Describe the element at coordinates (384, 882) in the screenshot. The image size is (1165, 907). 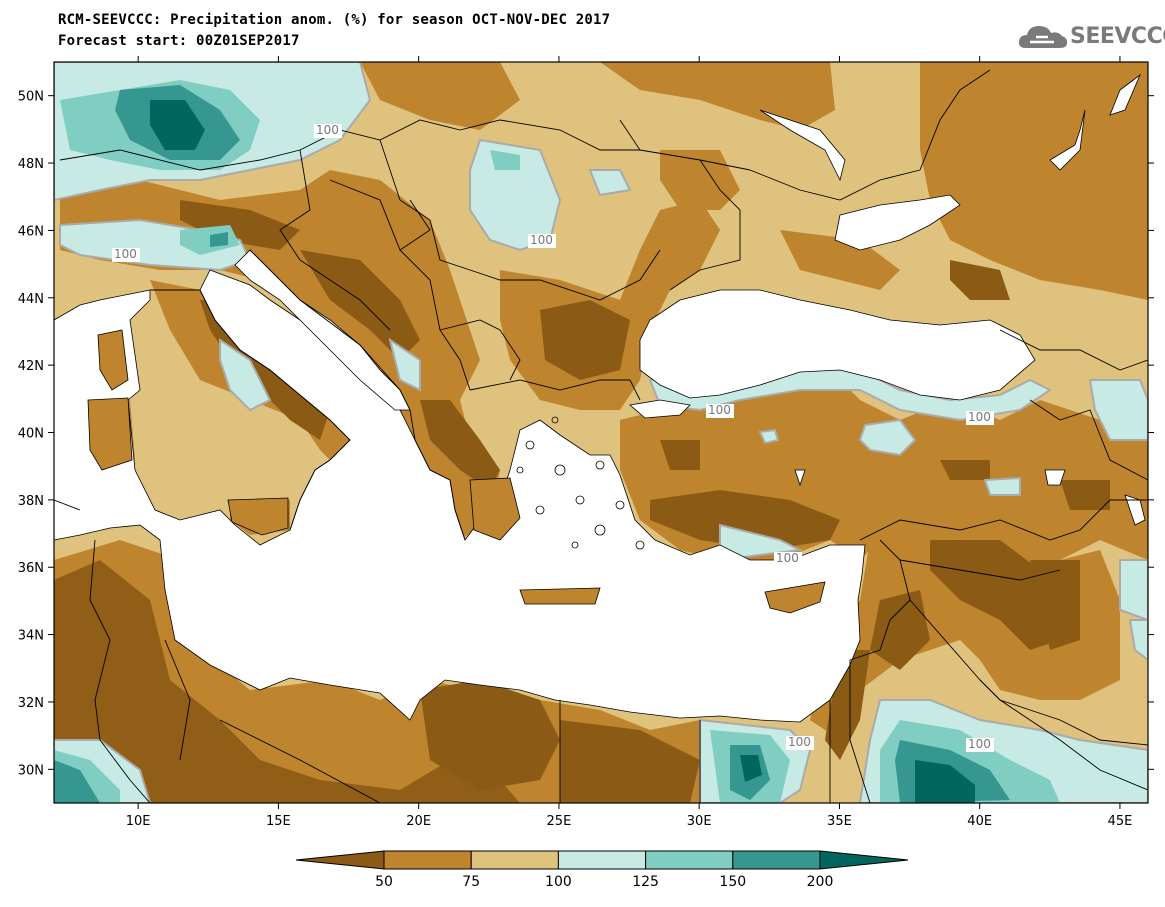
I see `legend-label: 50` at that location.